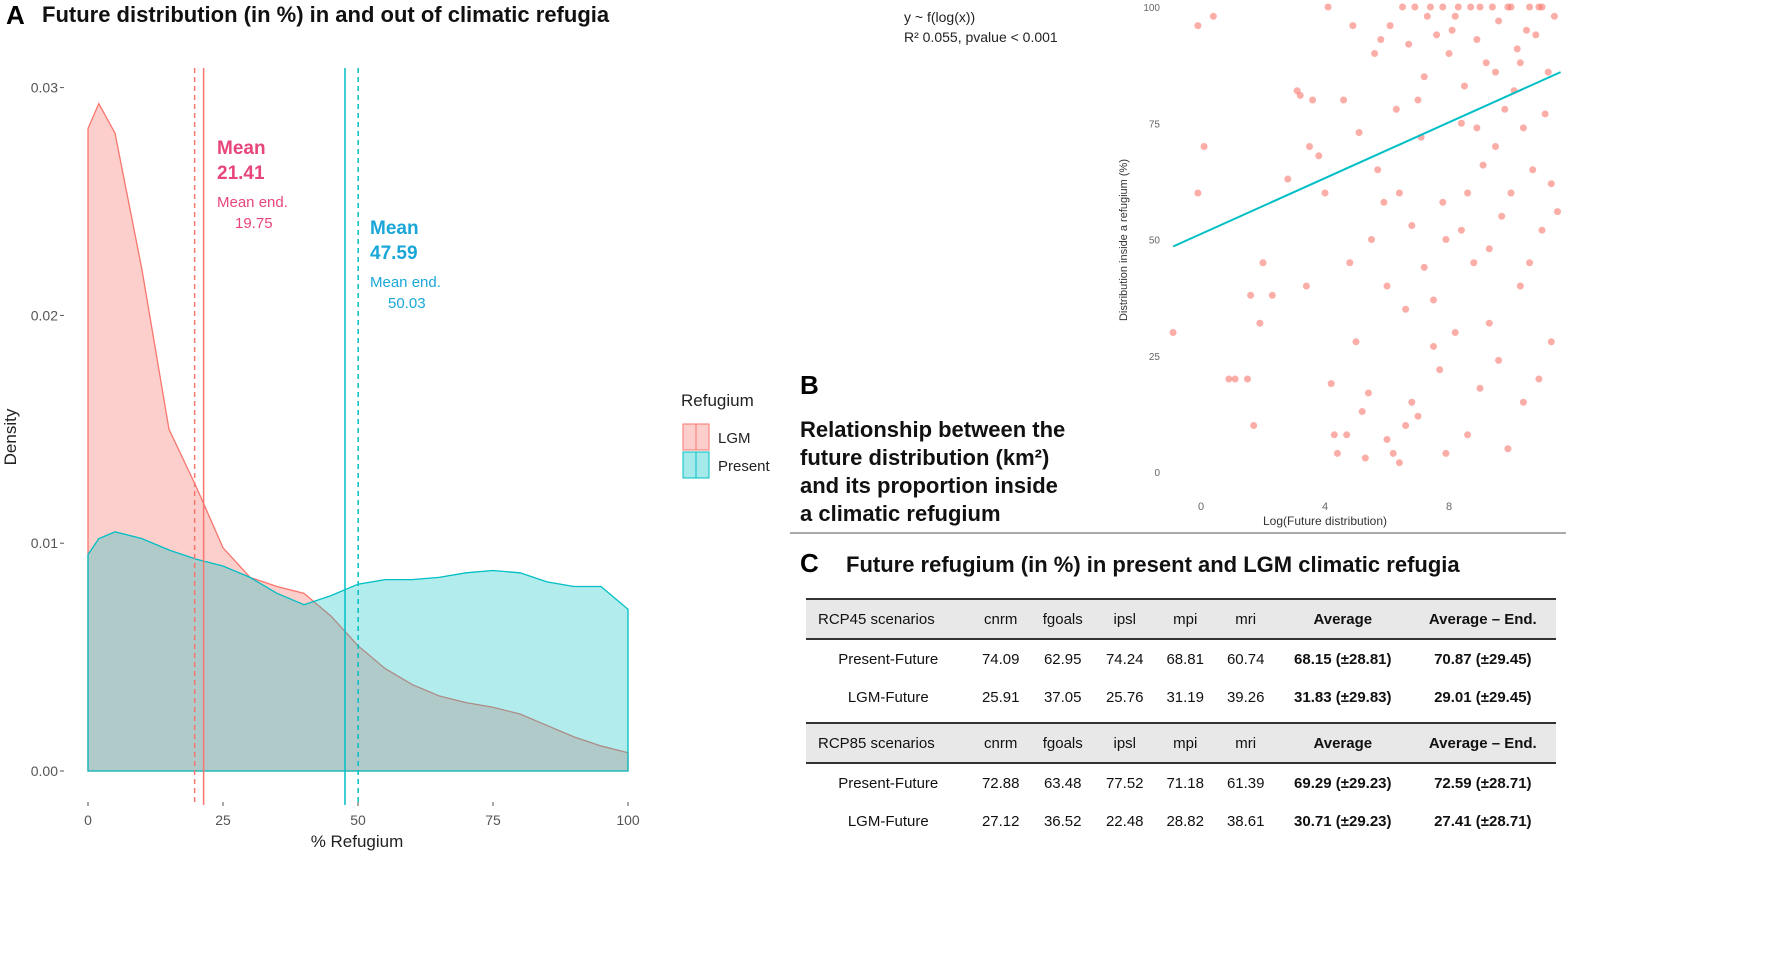 The height and width of the screenshot is (964, 1772). What do you see at coordinates (888, 783) in the screenshot?
I see `table-cell: Present-Future` at bounding box center [888, 783].